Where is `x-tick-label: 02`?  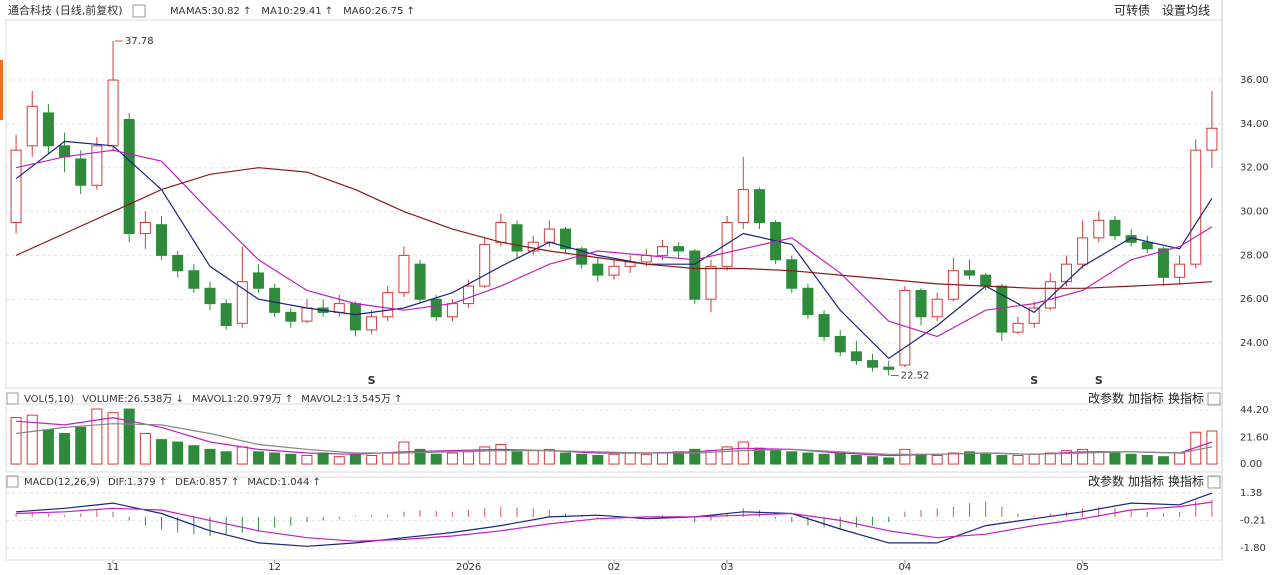 x-tick-label: 02 is located at coordinates (614, 567).